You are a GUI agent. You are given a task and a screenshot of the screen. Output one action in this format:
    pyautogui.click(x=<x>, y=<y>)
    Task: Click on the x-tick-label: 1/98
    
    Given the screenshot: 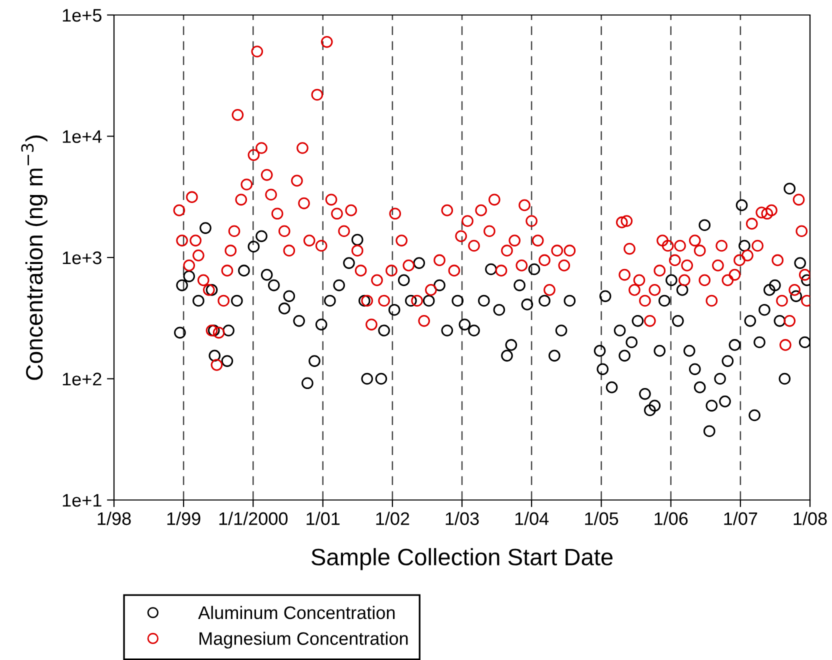 What is the action you would take?
    pyautogui.click(x=114, y=519)
    